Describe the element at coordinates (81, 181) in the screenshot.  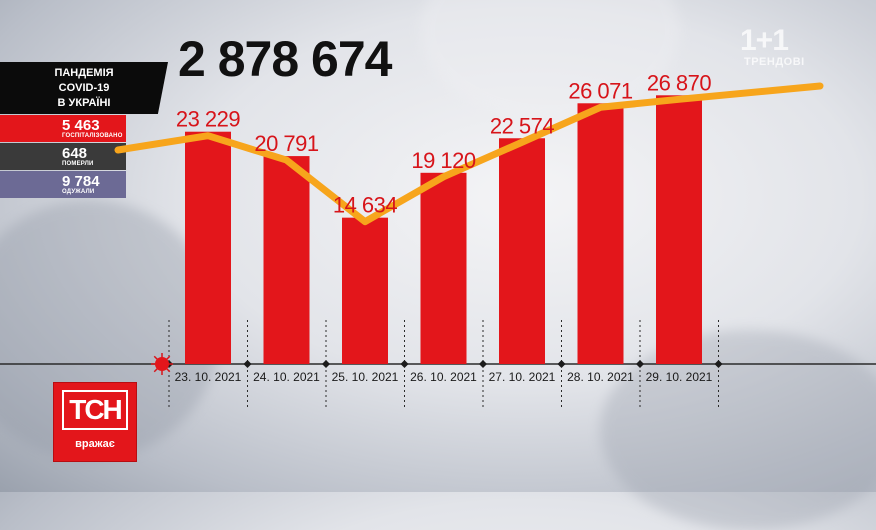
I see `recovered-value: 9 784` at that location.